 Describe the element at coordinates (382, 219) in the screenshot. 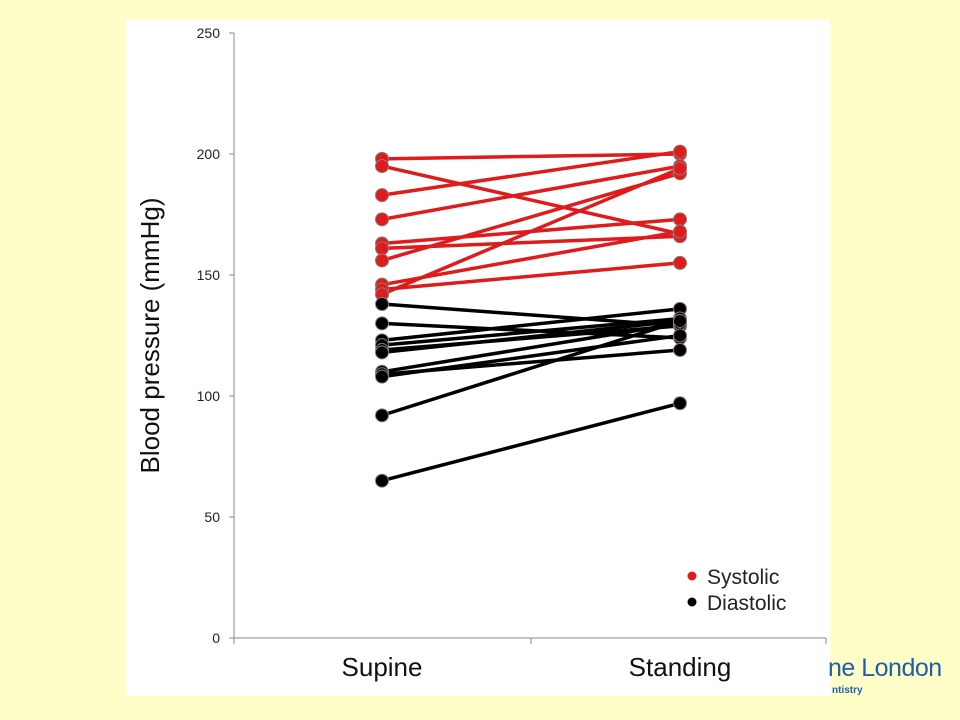

I see `systolic-point-3-supine` at that location.